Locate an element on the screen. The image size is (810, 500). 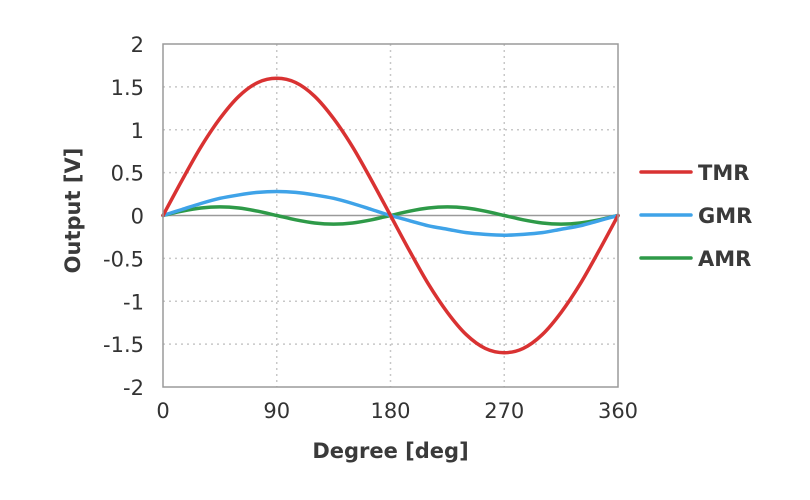
x-tick-label: 90 is located at coordinates (276, 411).